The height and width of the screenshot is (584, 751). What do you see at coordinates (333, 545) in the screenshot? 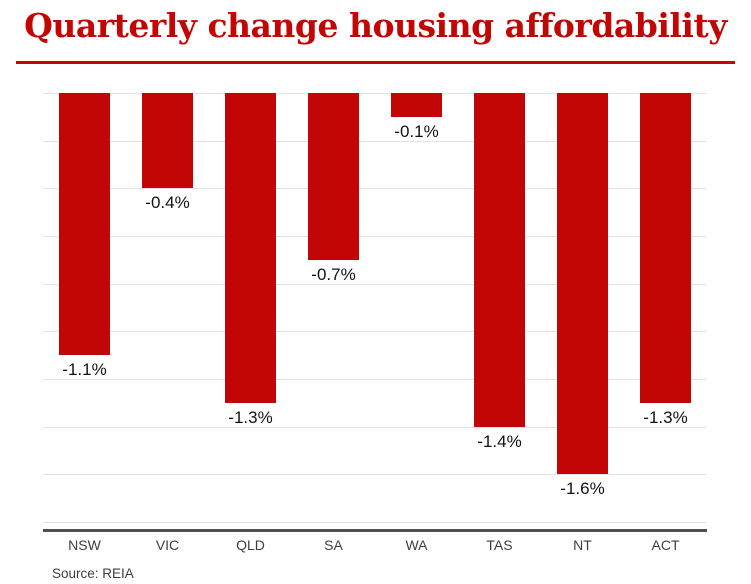
I see `x-axis-label-sa: SA` at bounding box center [333, 545].